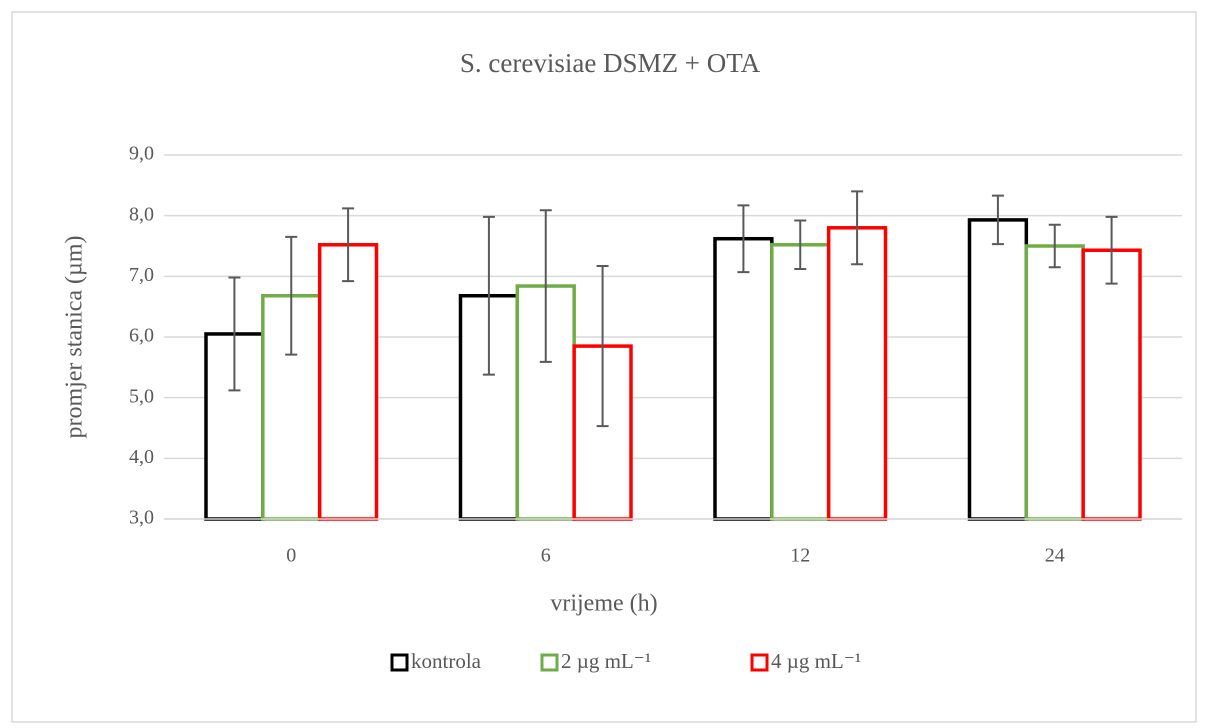  What do you see at coordinates (141, 518) in the screenshot?
I see `y-tick-label: 3,0` at bounding box center [141, 518].